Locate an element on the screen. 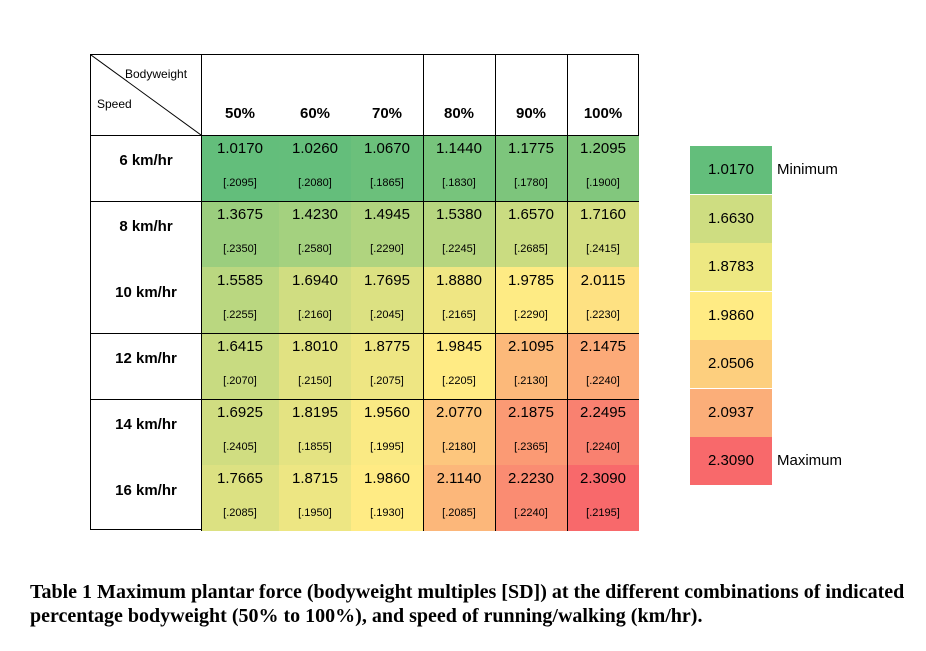 The image size is (926, 651). cell-value: 1.1775 is located at coordinates (531, 148).